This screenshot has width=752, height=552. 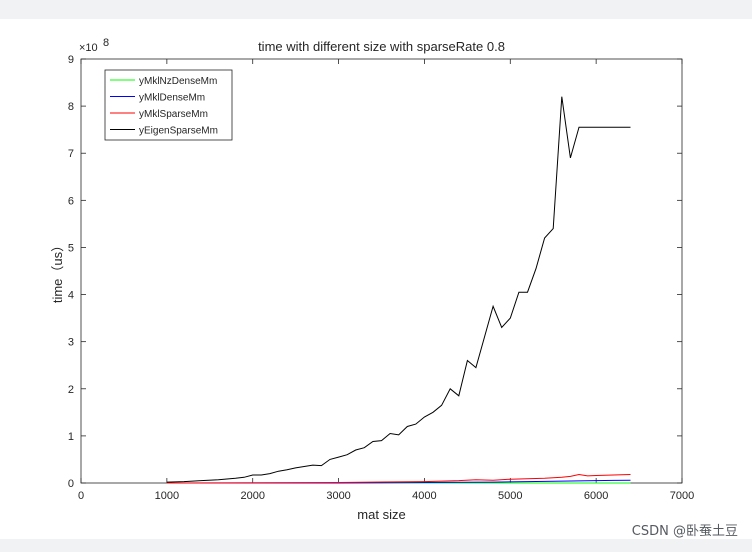 What do you see at coordinates (106, 43) in the screenshot?
I see `y-exponent-power: 8` at bounding box center [106, 43].